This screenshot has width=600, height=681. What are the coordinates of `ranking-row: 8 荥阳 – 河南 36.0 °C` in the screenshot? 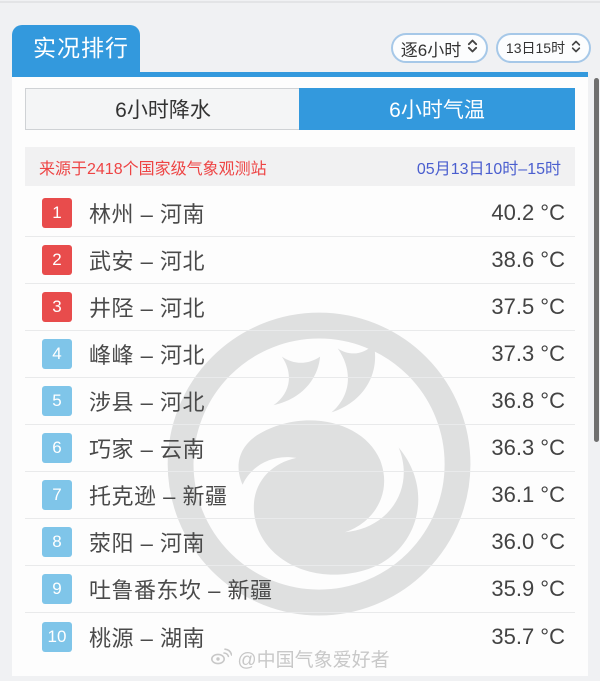 It's located at (300, 542).